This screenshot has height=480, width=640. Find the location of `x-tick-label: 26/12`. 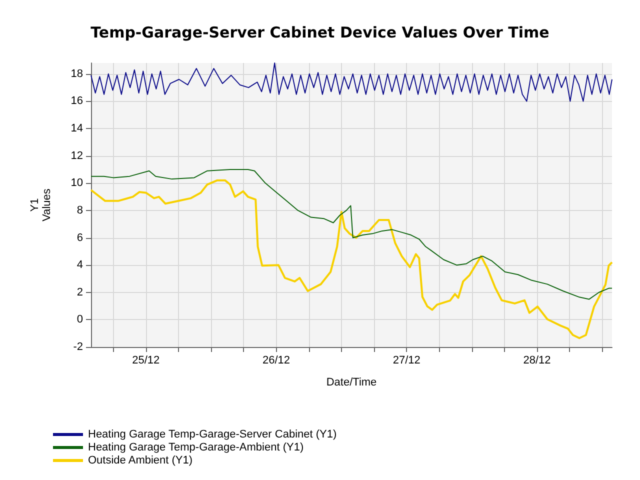

x-tick-label: 26/12 is located at coordinates (276, 360).